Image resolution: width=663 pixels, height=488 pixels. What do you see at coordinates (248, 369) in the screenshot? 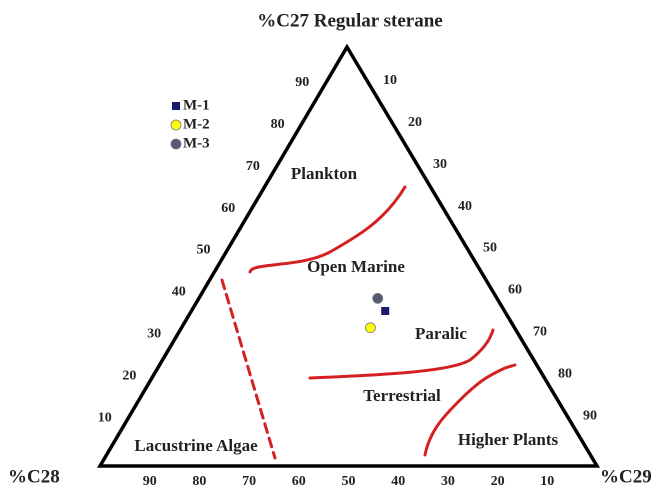
I see `boundary-dashed` at bounding box center [248, 369].